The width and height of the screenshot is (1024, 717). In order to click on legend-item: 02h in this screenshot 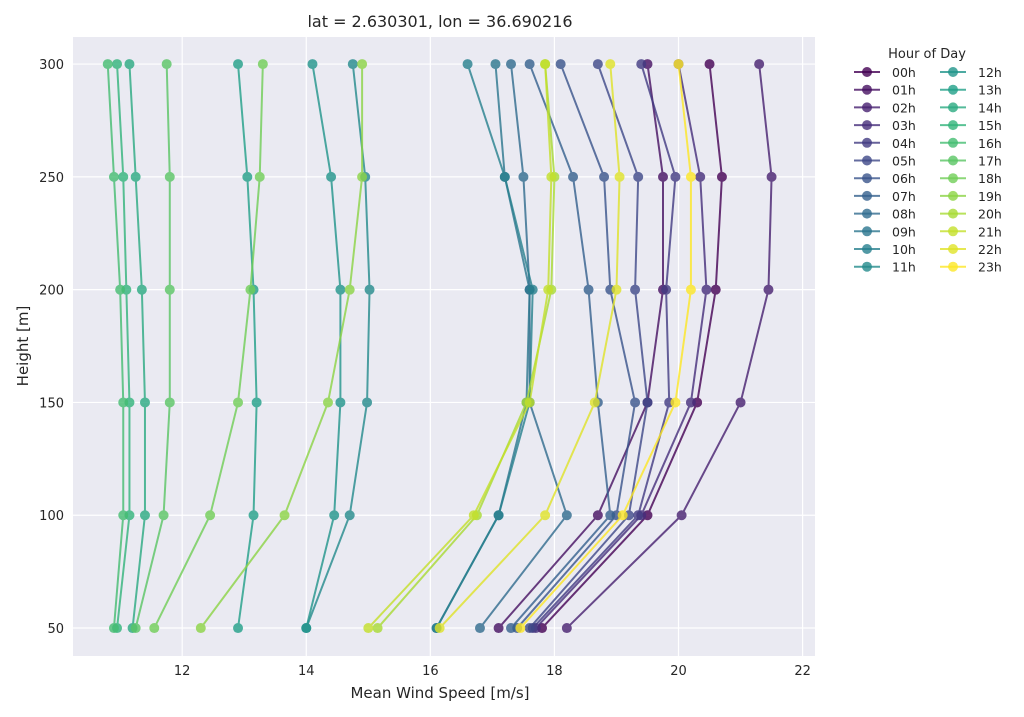, I will do `click(885, 107)`.